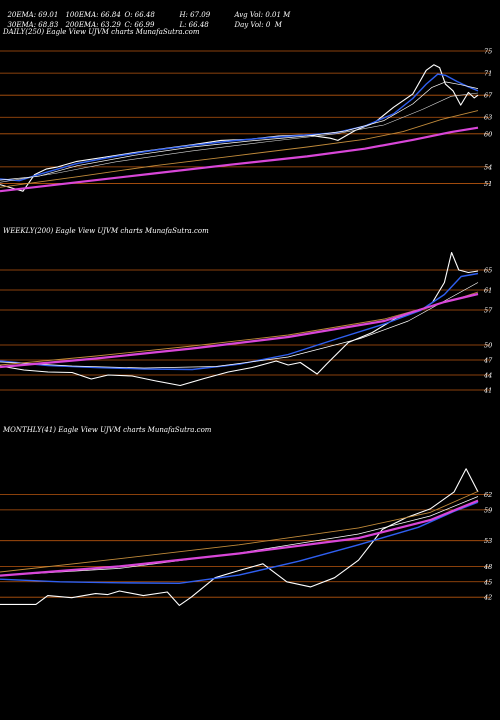  What do you see at coordinates (262, 15) in the screenshot?
I see `header-value: Avg Vol: 0.01 M` at bounding box center [262, 15].